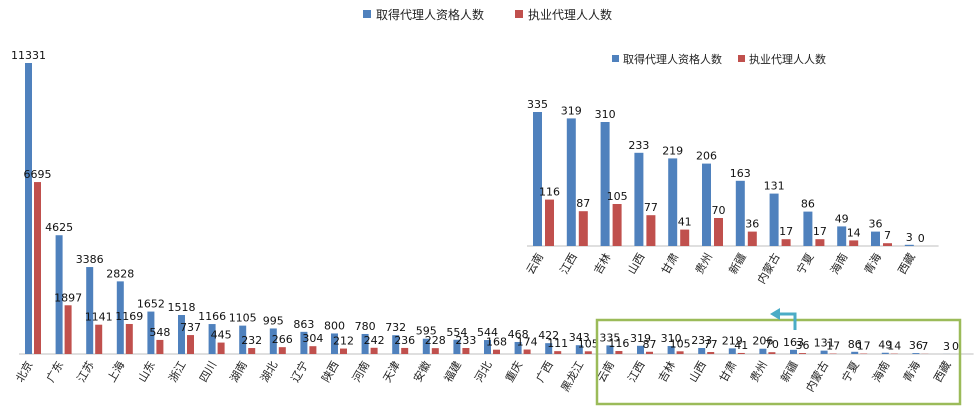 The width and height of the screenshot is (980, 412). I want to click on main-category-label: 吉林, so click(666, 372).